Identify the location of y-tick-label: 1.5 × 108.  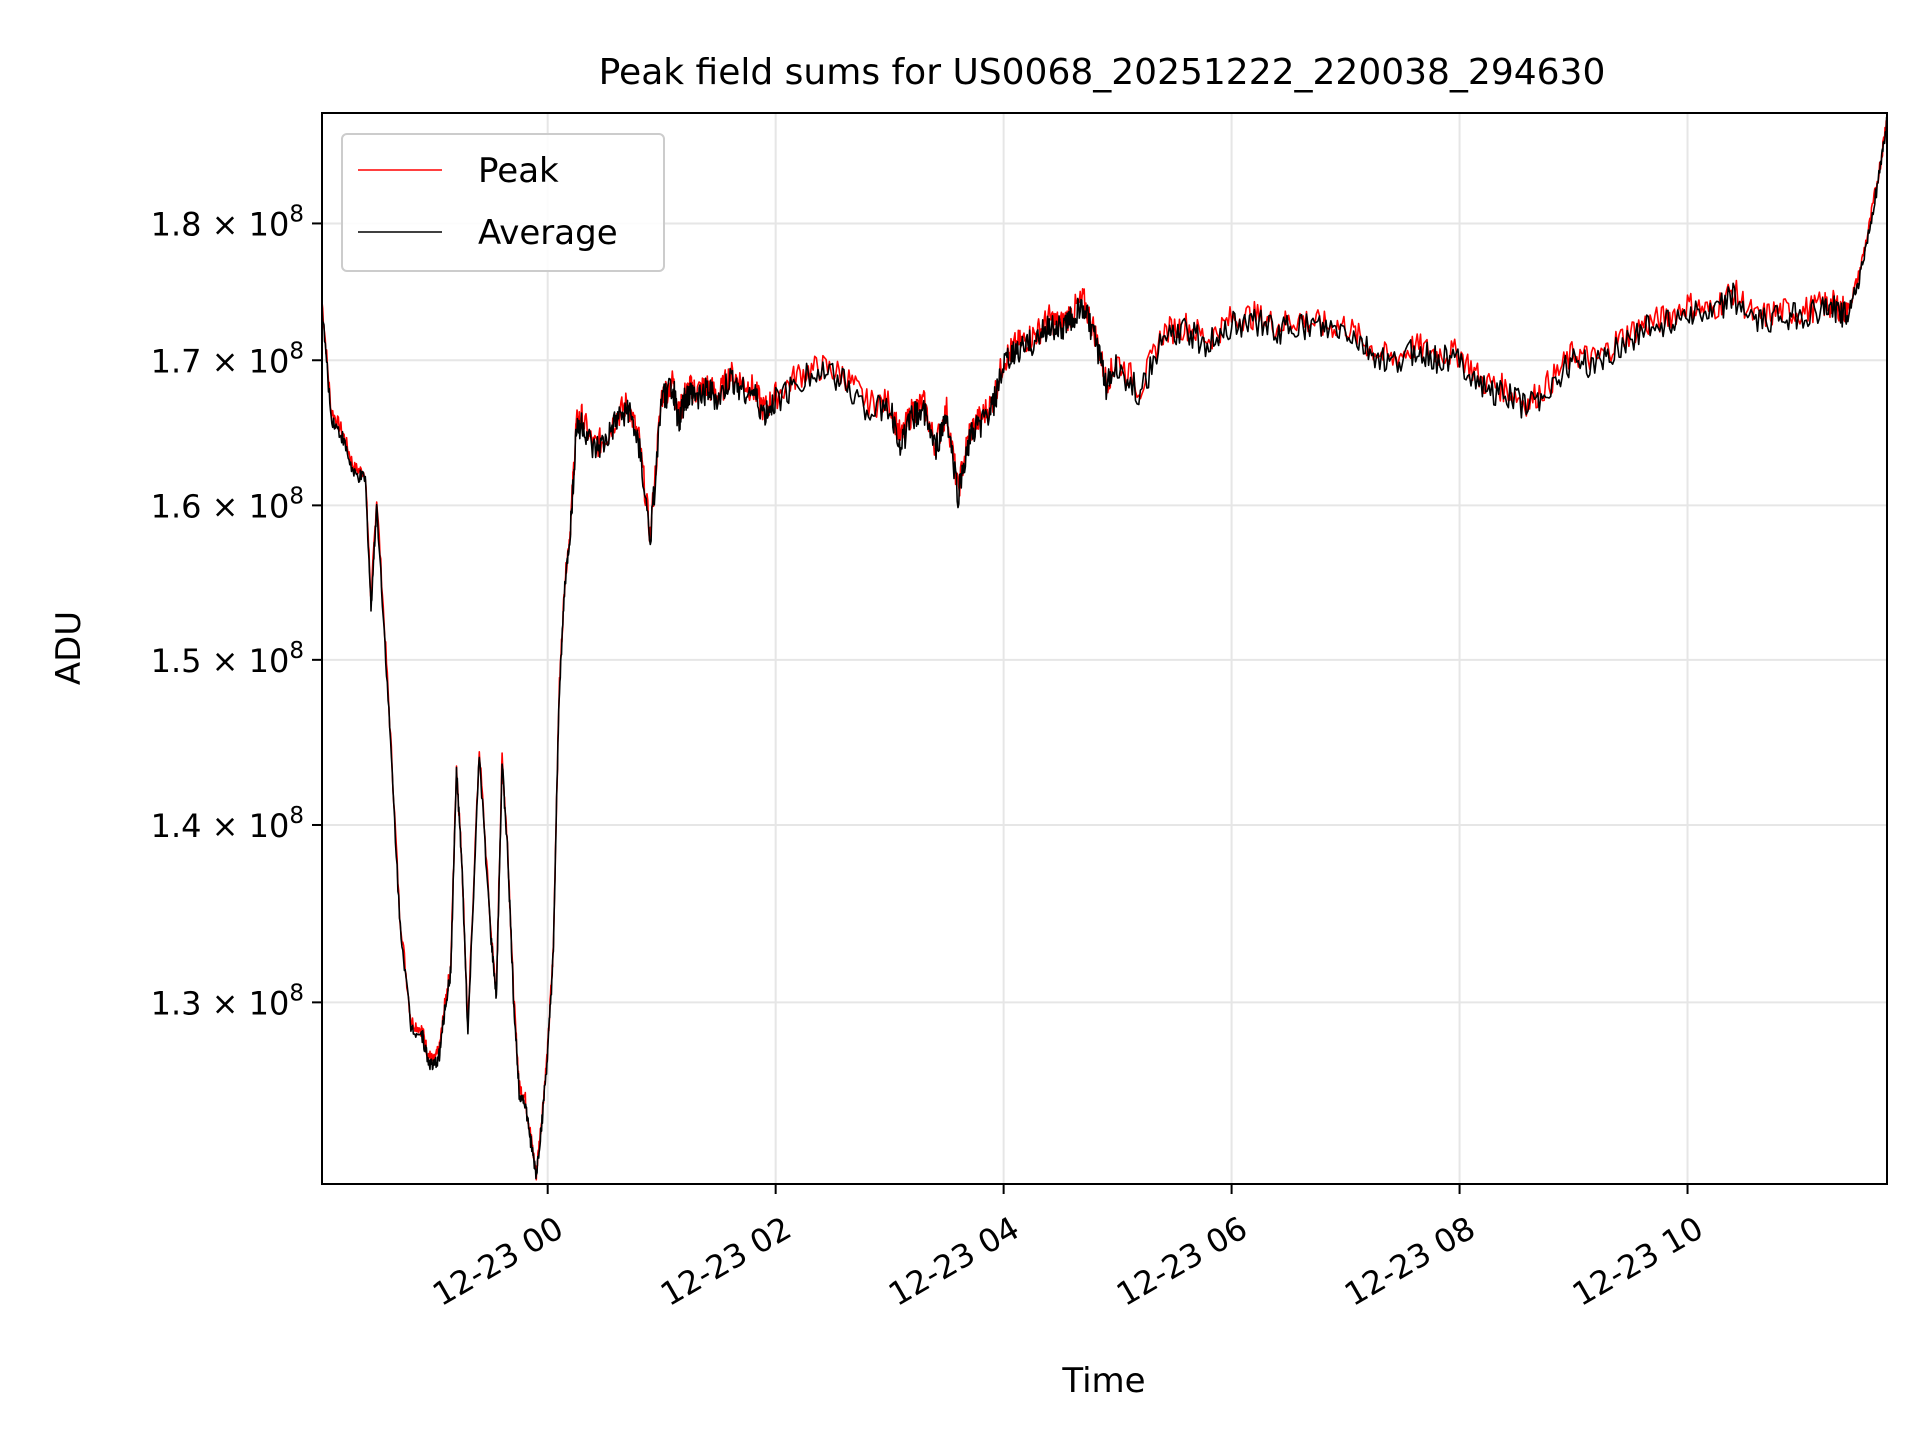
(227, 659).